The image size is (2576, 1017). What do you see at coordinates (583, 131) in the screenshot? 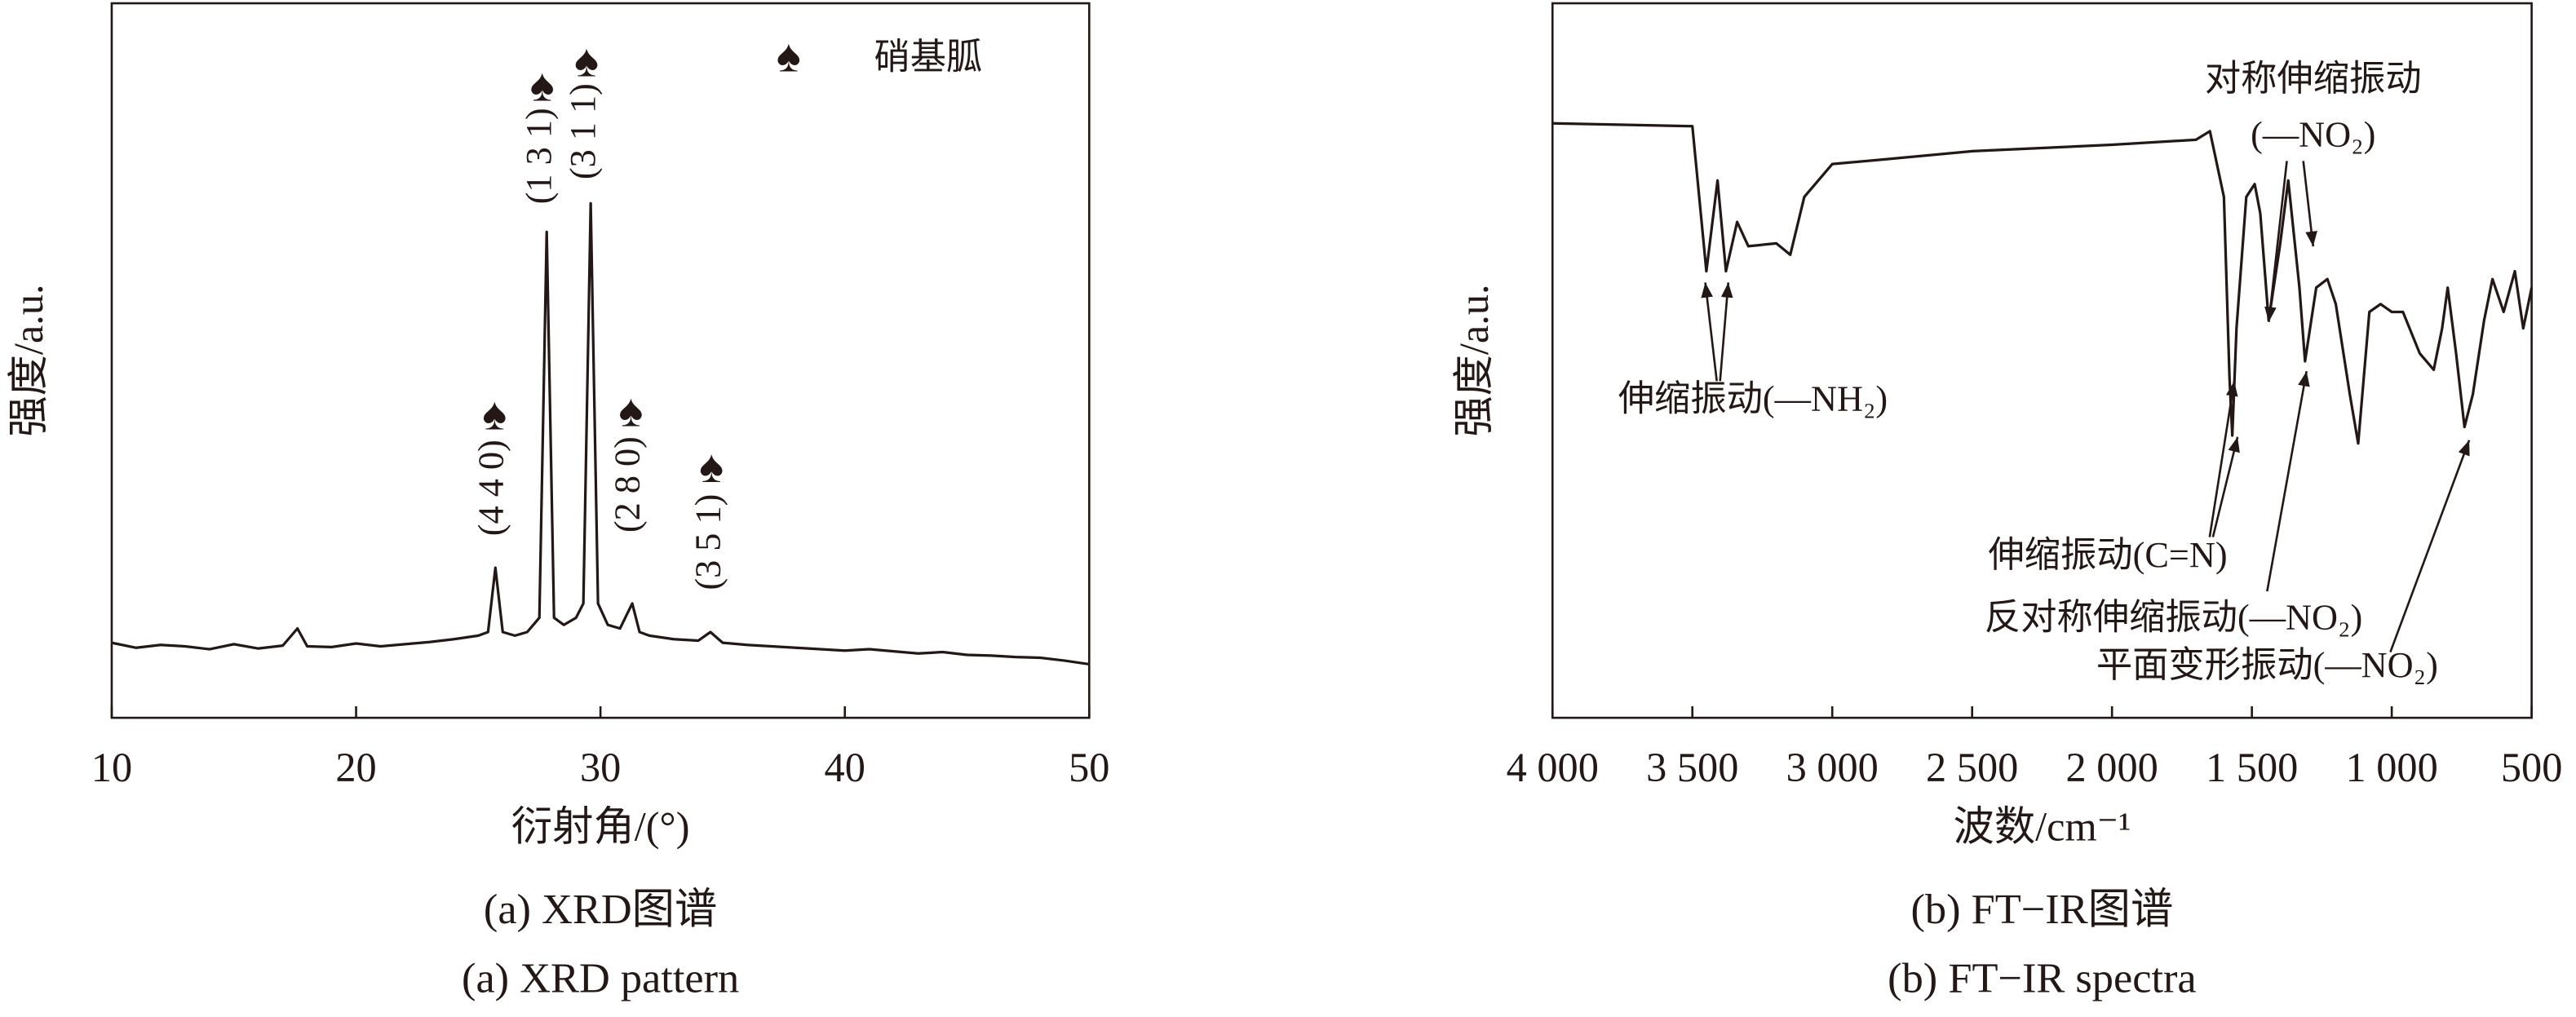
I see `peak-annotation: (3 1 1)` at bounding box center [583, 131].